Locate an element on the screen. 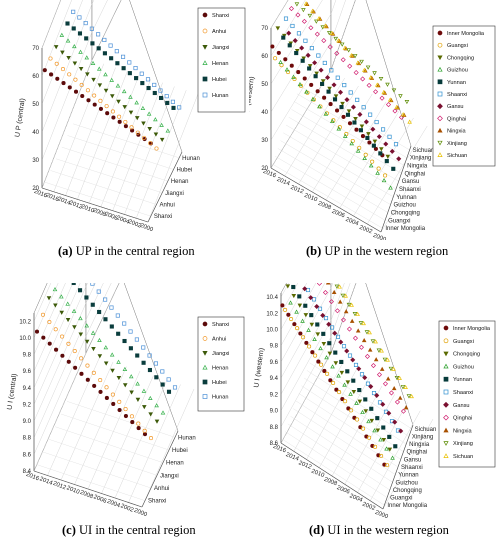  province-tick-label: Ningxia is located at coordinates (419, 445).